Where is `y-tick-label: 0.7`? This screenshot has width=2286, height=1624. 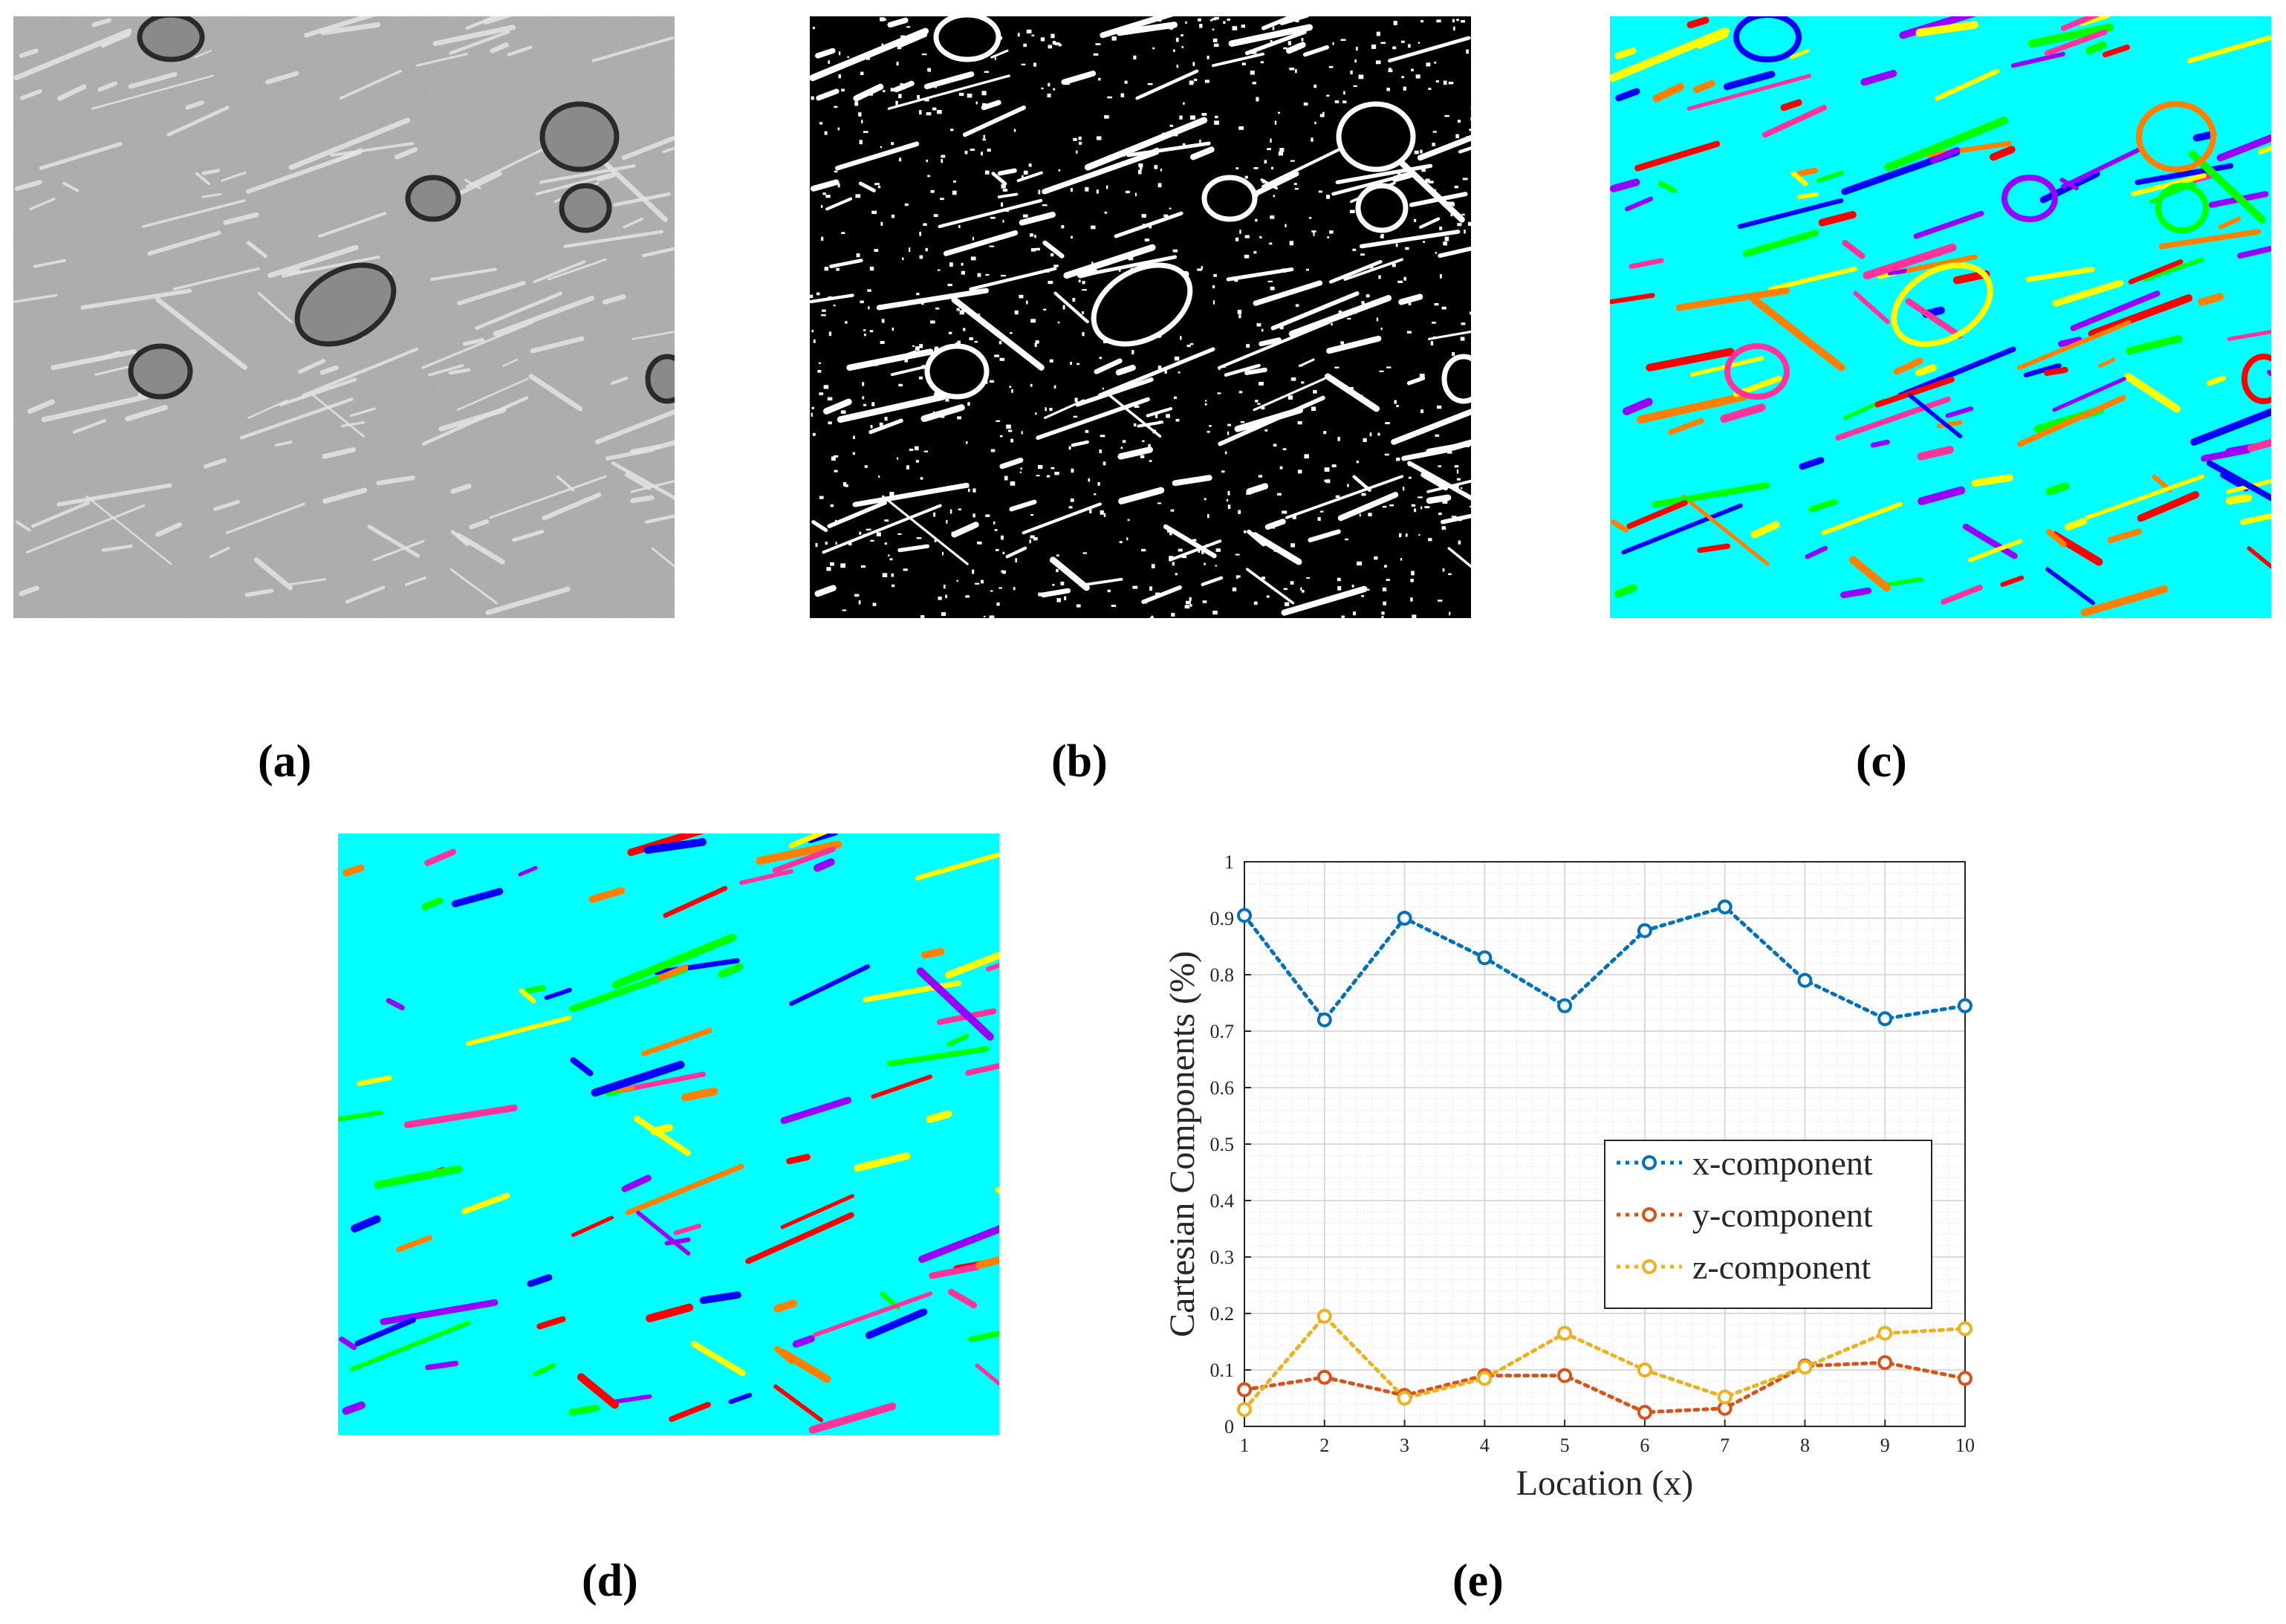
y-tick-label: 0.7 is located at coordinates (1222, 1031).